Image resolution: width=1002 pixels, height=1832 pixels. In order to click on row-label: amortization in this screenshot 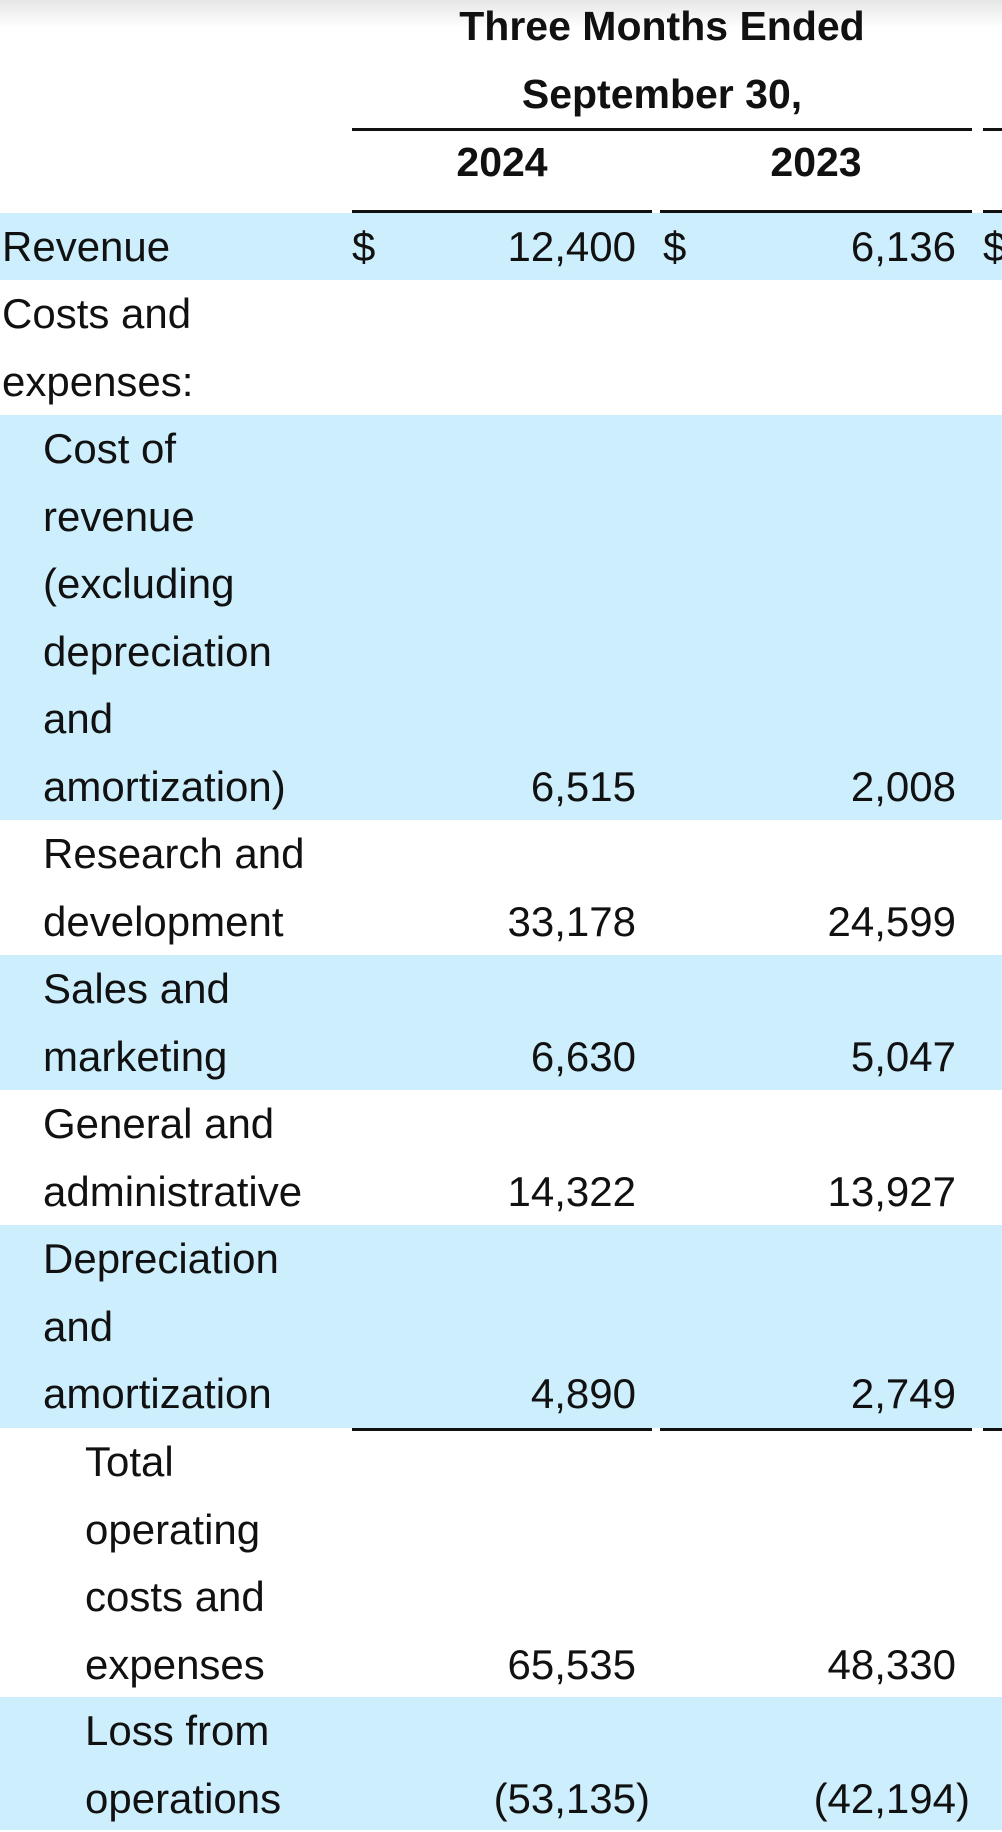, I will do `click(157, 1394)`.